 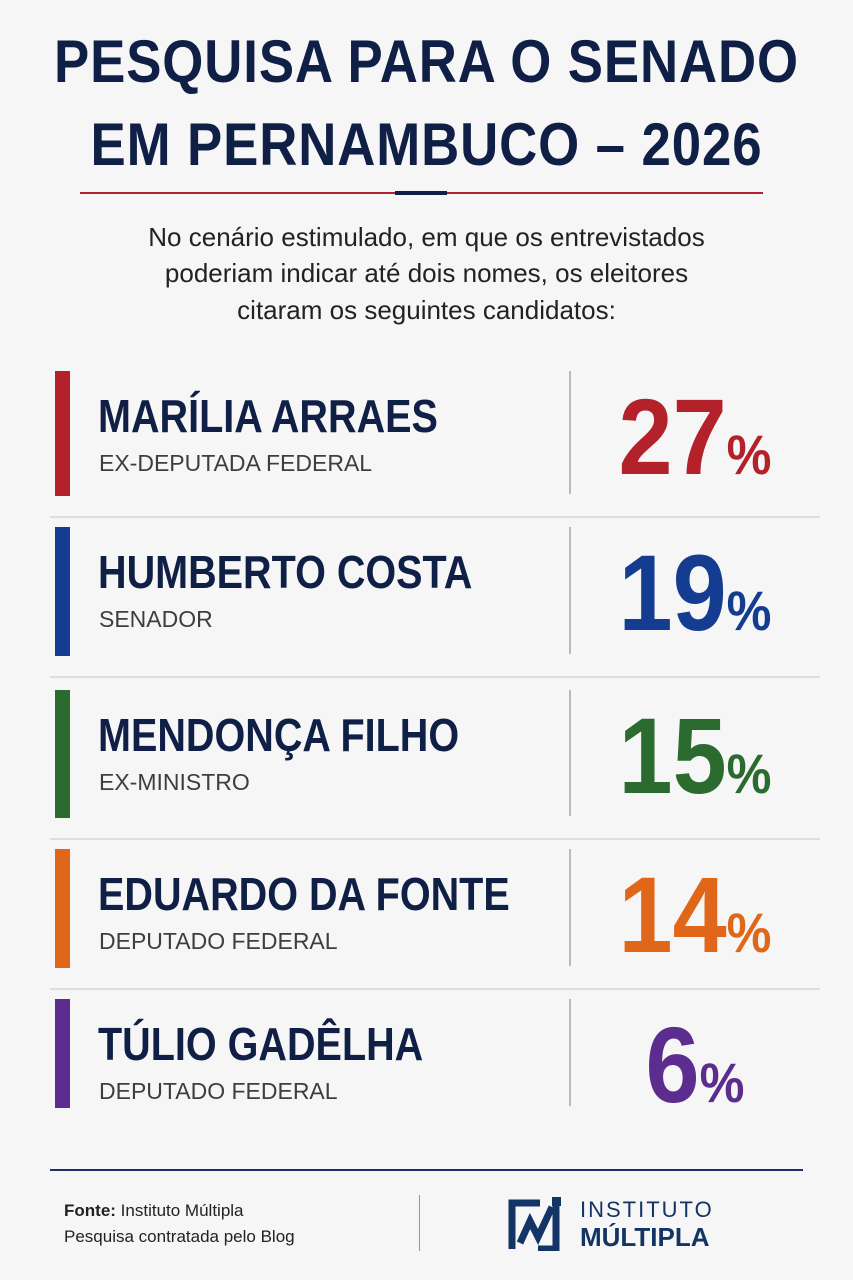 What do you see at coordinates (421, 193) in the screenshot?
I see `divider-accent` at bounding box center [421, 193].